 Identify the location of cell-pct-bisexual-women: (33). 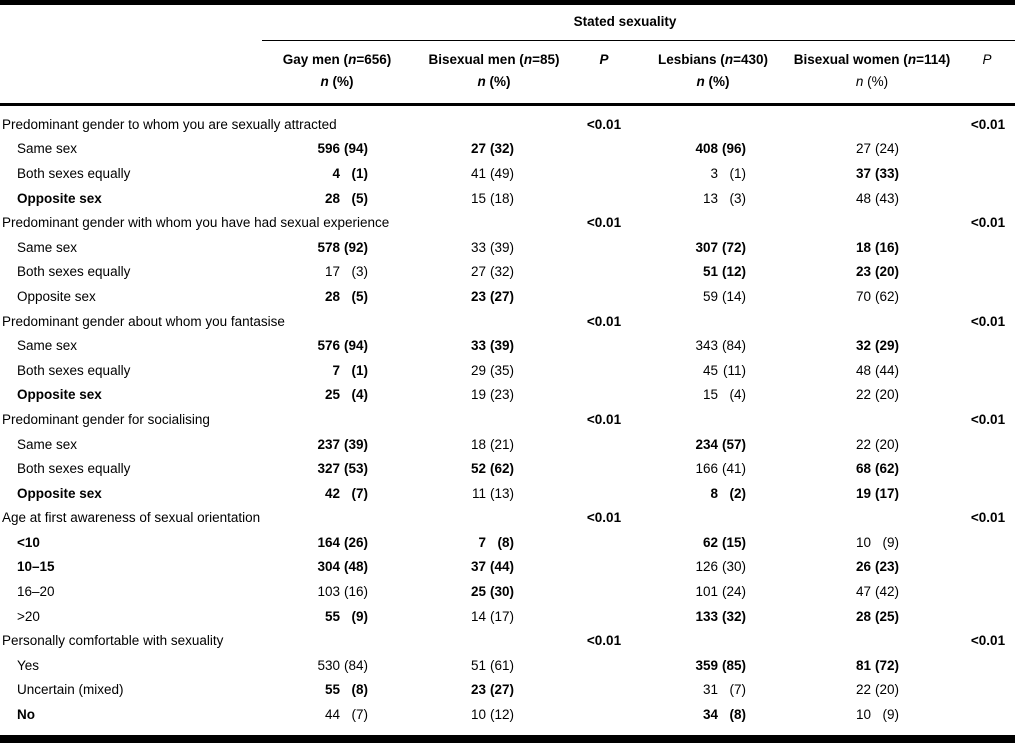
(886, 173).